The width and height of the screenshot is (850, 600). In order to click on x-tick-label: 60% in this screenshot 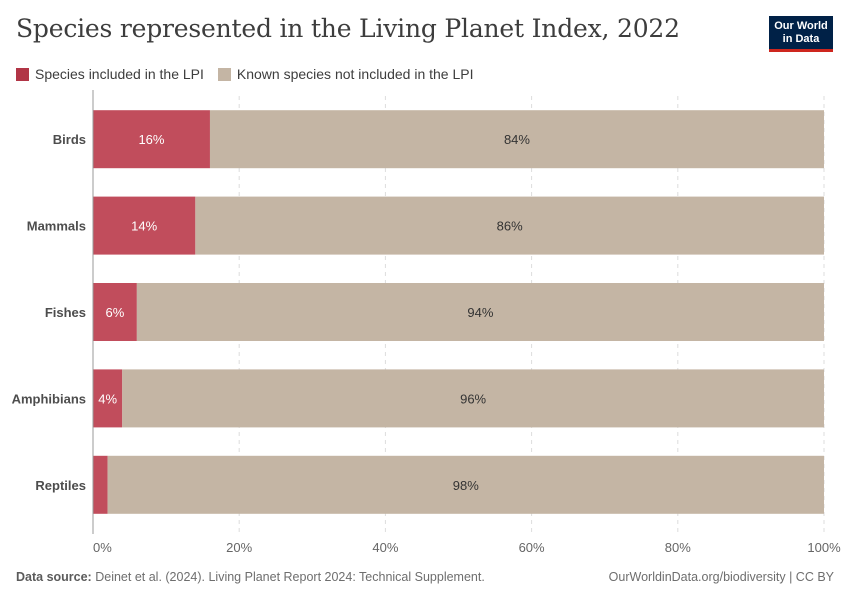, I will do `click(532, 547)`.